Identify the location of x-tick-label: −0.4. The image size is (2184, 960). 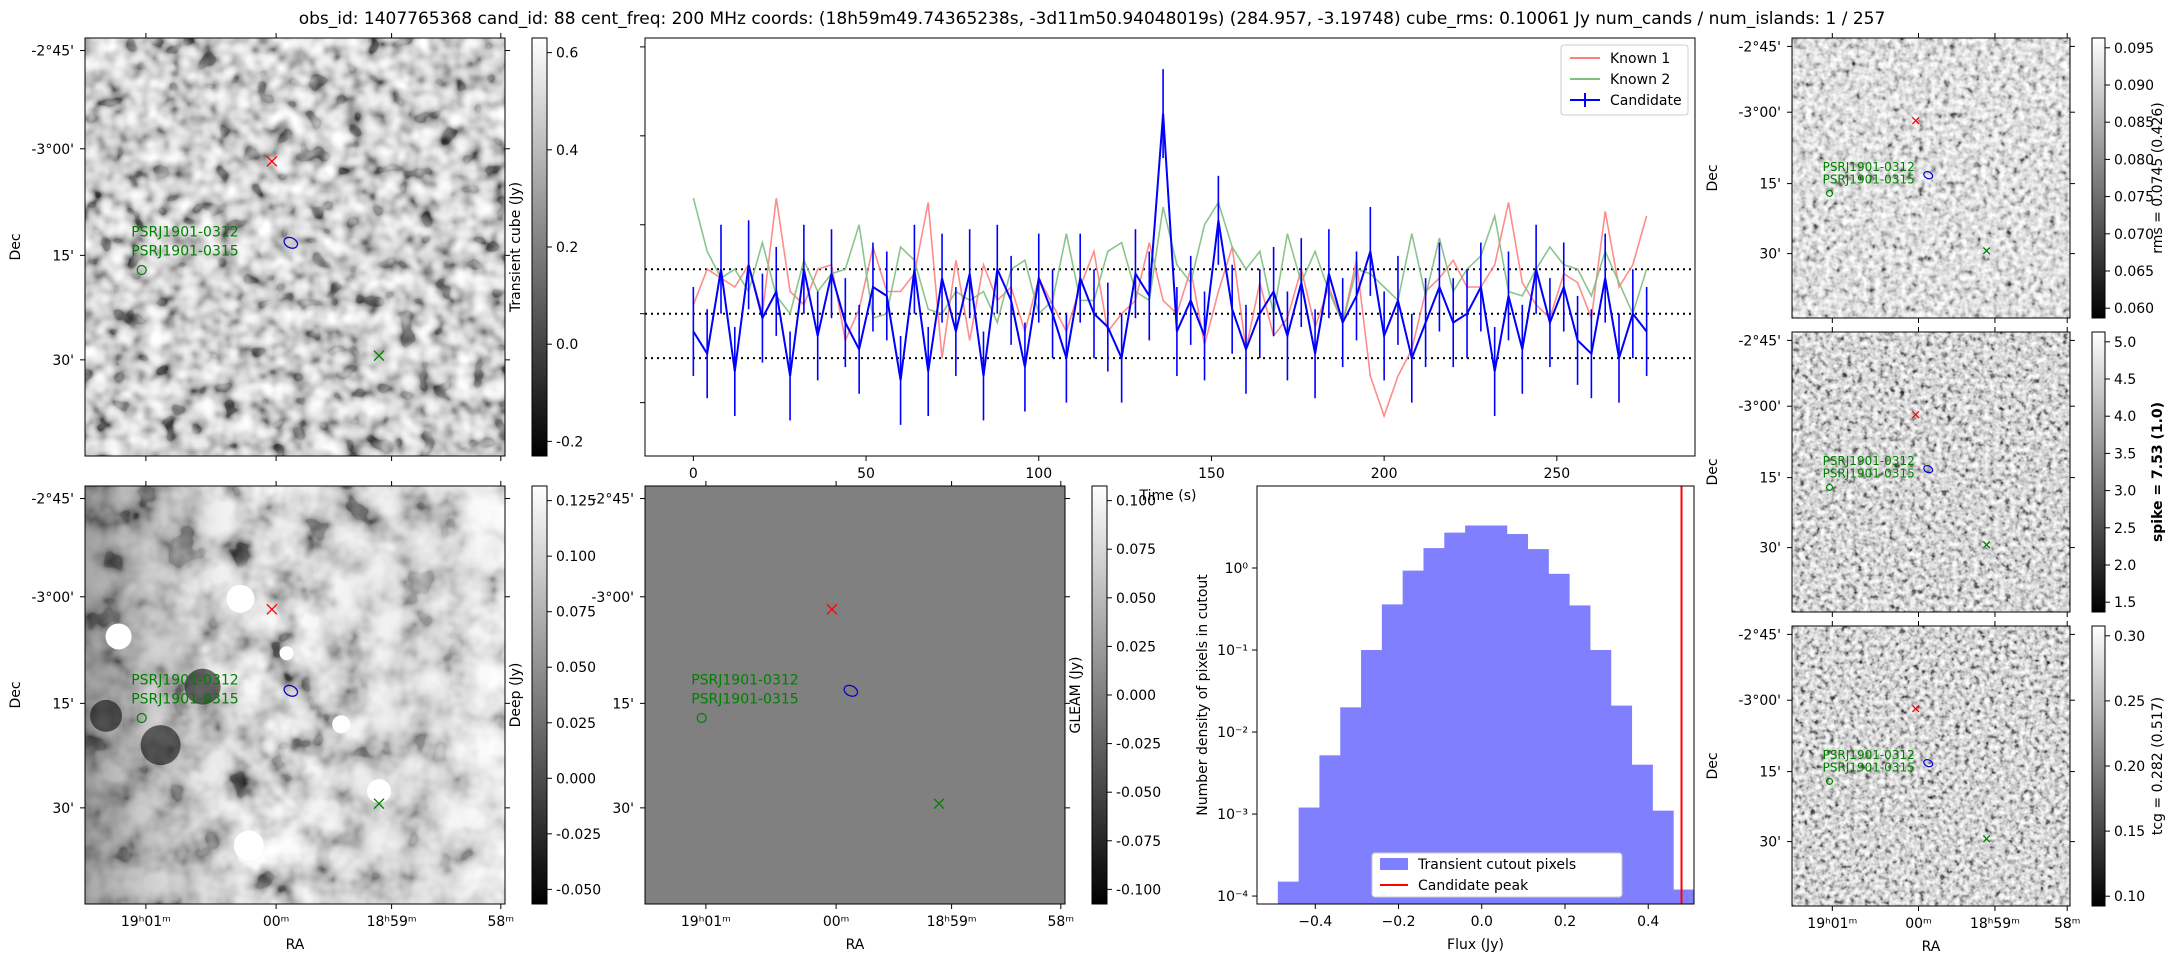
(1315, 922).